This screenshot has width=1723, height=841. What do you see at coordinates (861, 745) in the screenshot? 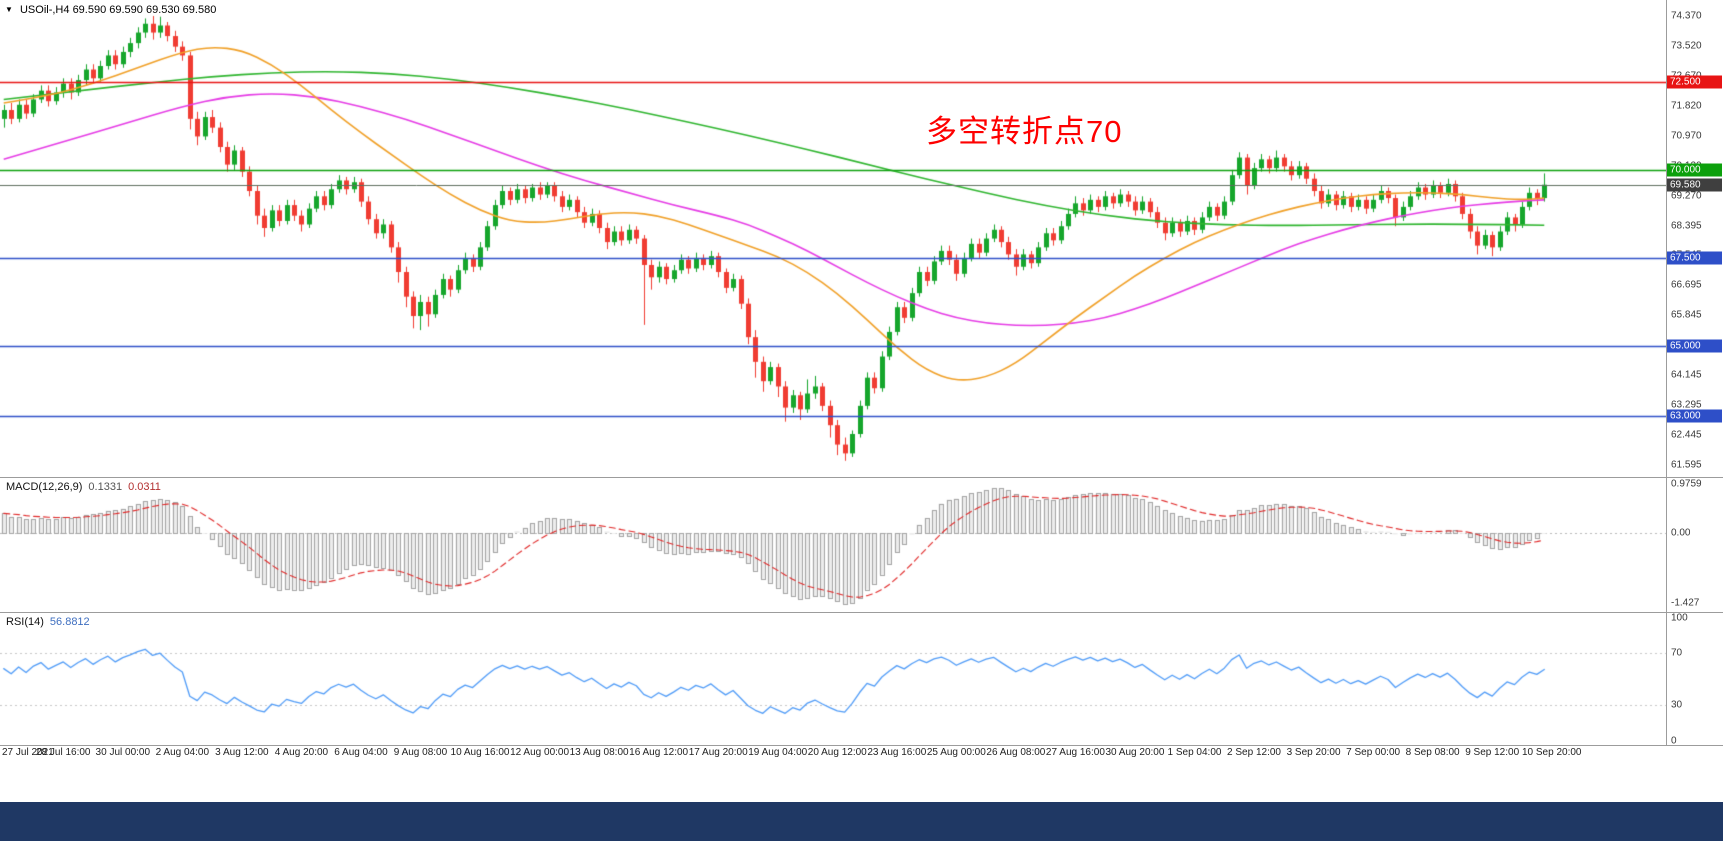
I see `time-axis-separator` at bounding box center [861, 745].